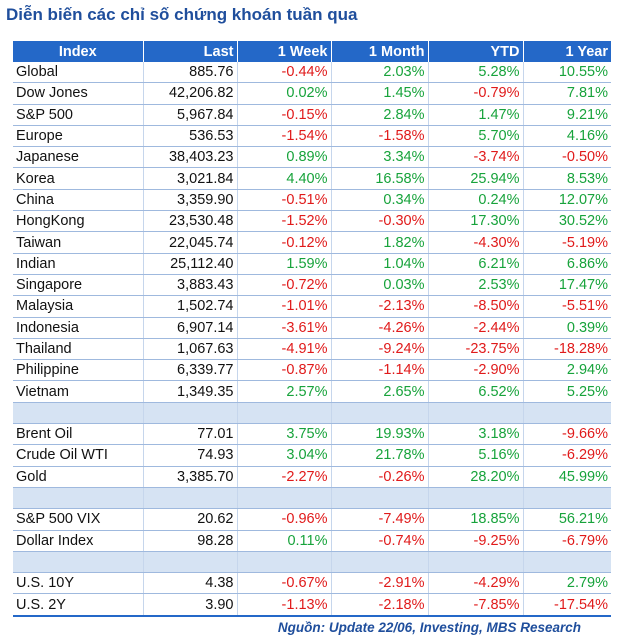 The height and width of the screenshot is (640, 628). What do you see at coordinates (78, 93) in the screenshot?
I see `index-name-cell: Dow Jones` at bounding box center [78, 93].